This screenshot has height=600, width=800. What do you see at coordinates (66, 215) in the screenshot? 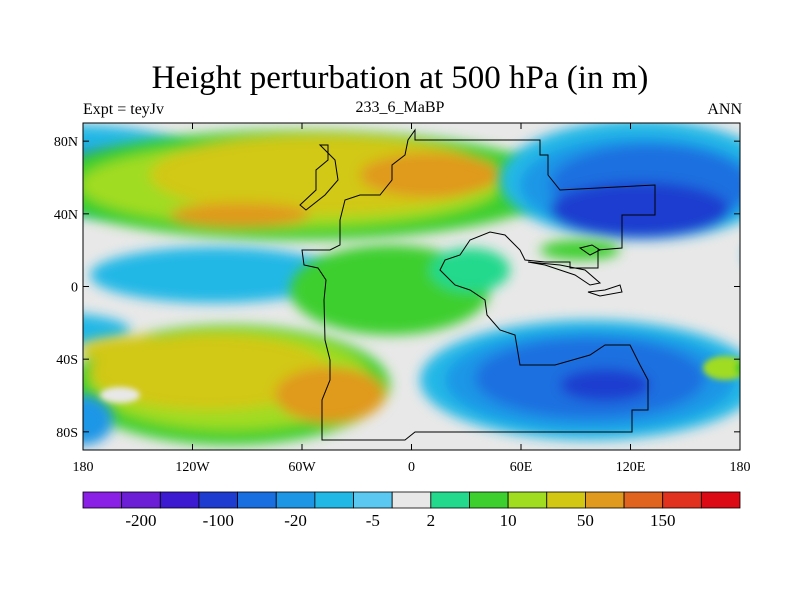
I see `y-tick-label: 40N` at bounding box center [66, 215].